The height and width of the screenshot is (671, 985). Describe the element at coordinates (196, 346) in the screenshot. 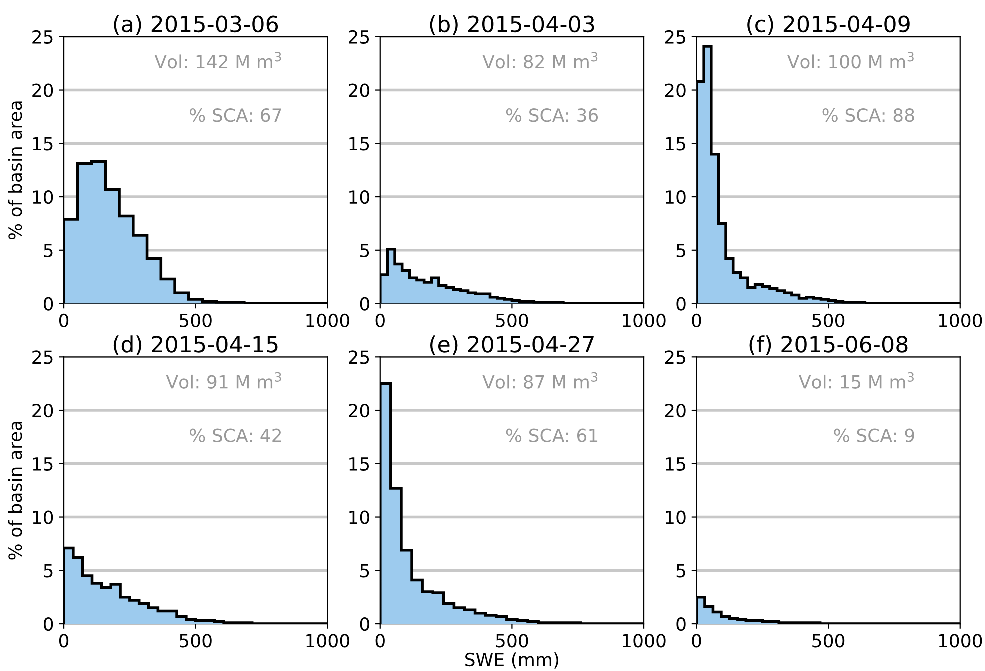

I see `chart-title: (d) 2015-04-15` at that location.